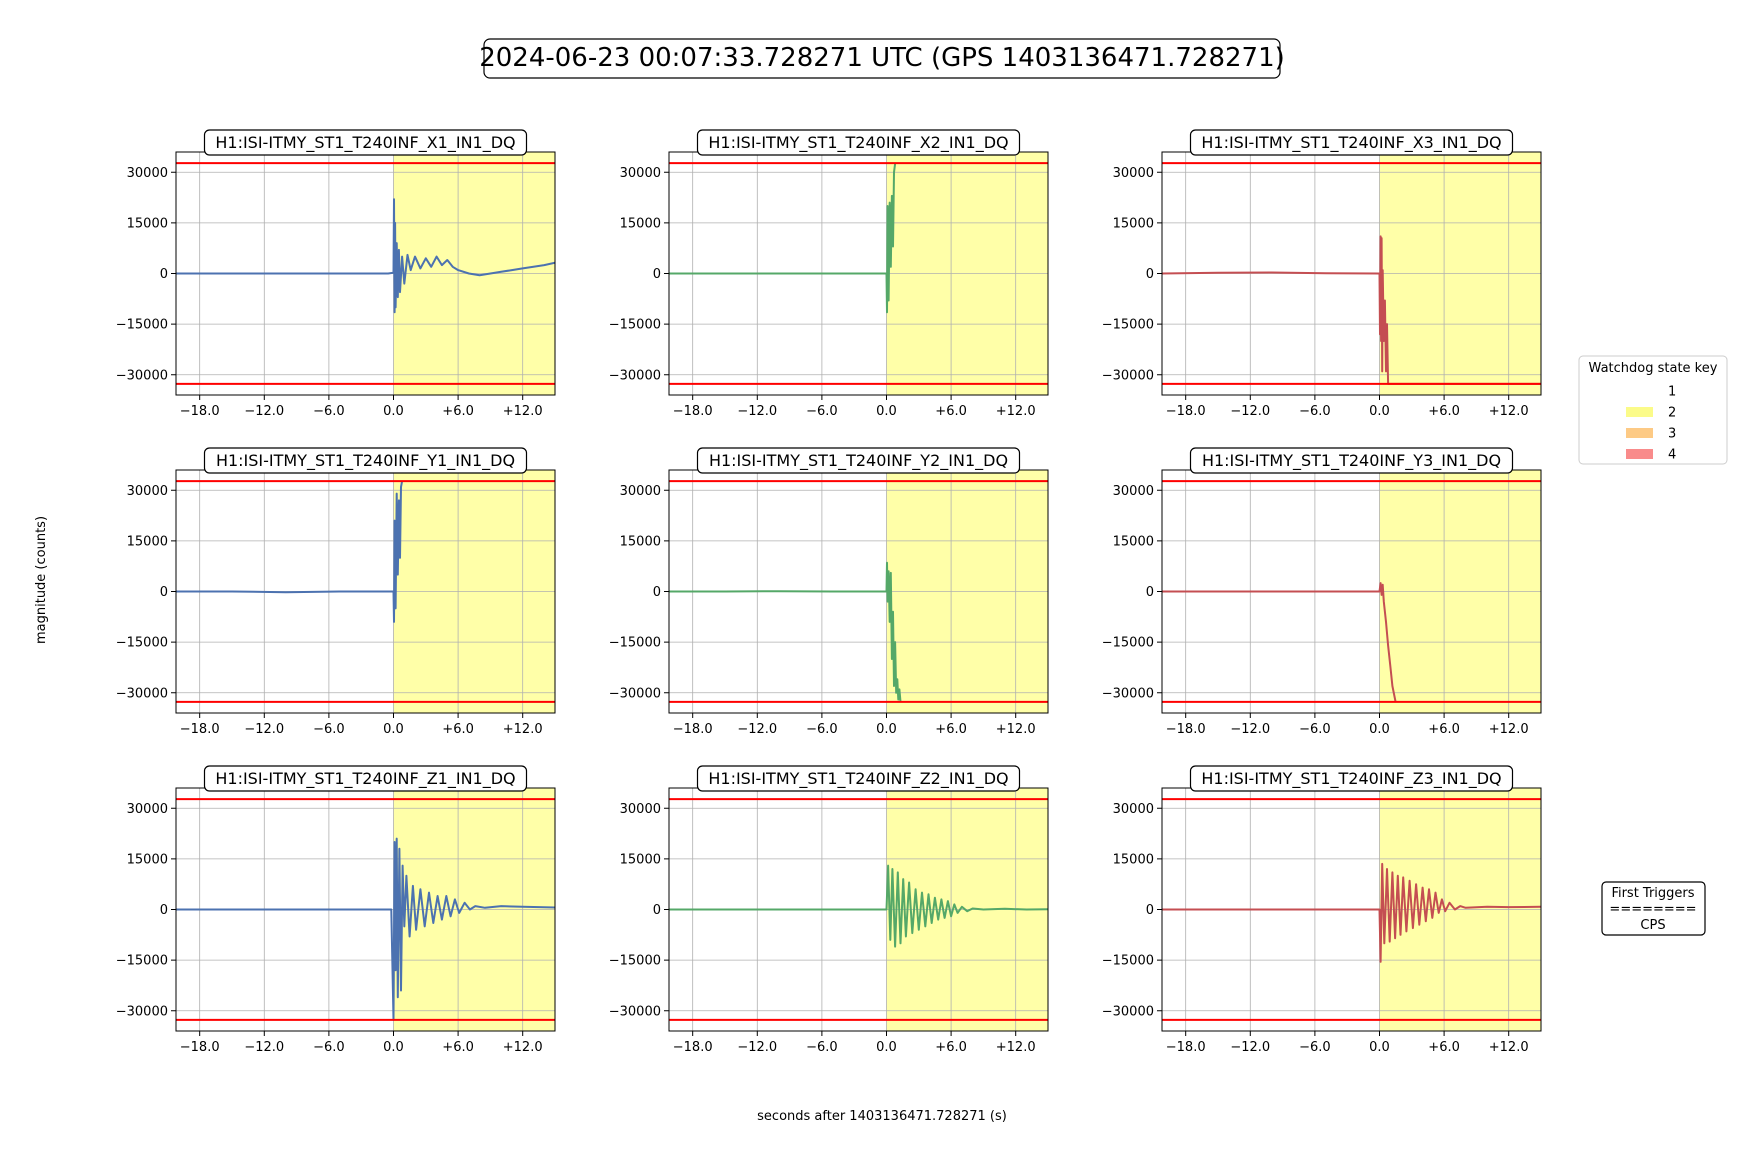  What do you see at coordinates (1672, 434) in the screenshot?
I see `legend-item-label: 3` at bounding box center [1672, 434].